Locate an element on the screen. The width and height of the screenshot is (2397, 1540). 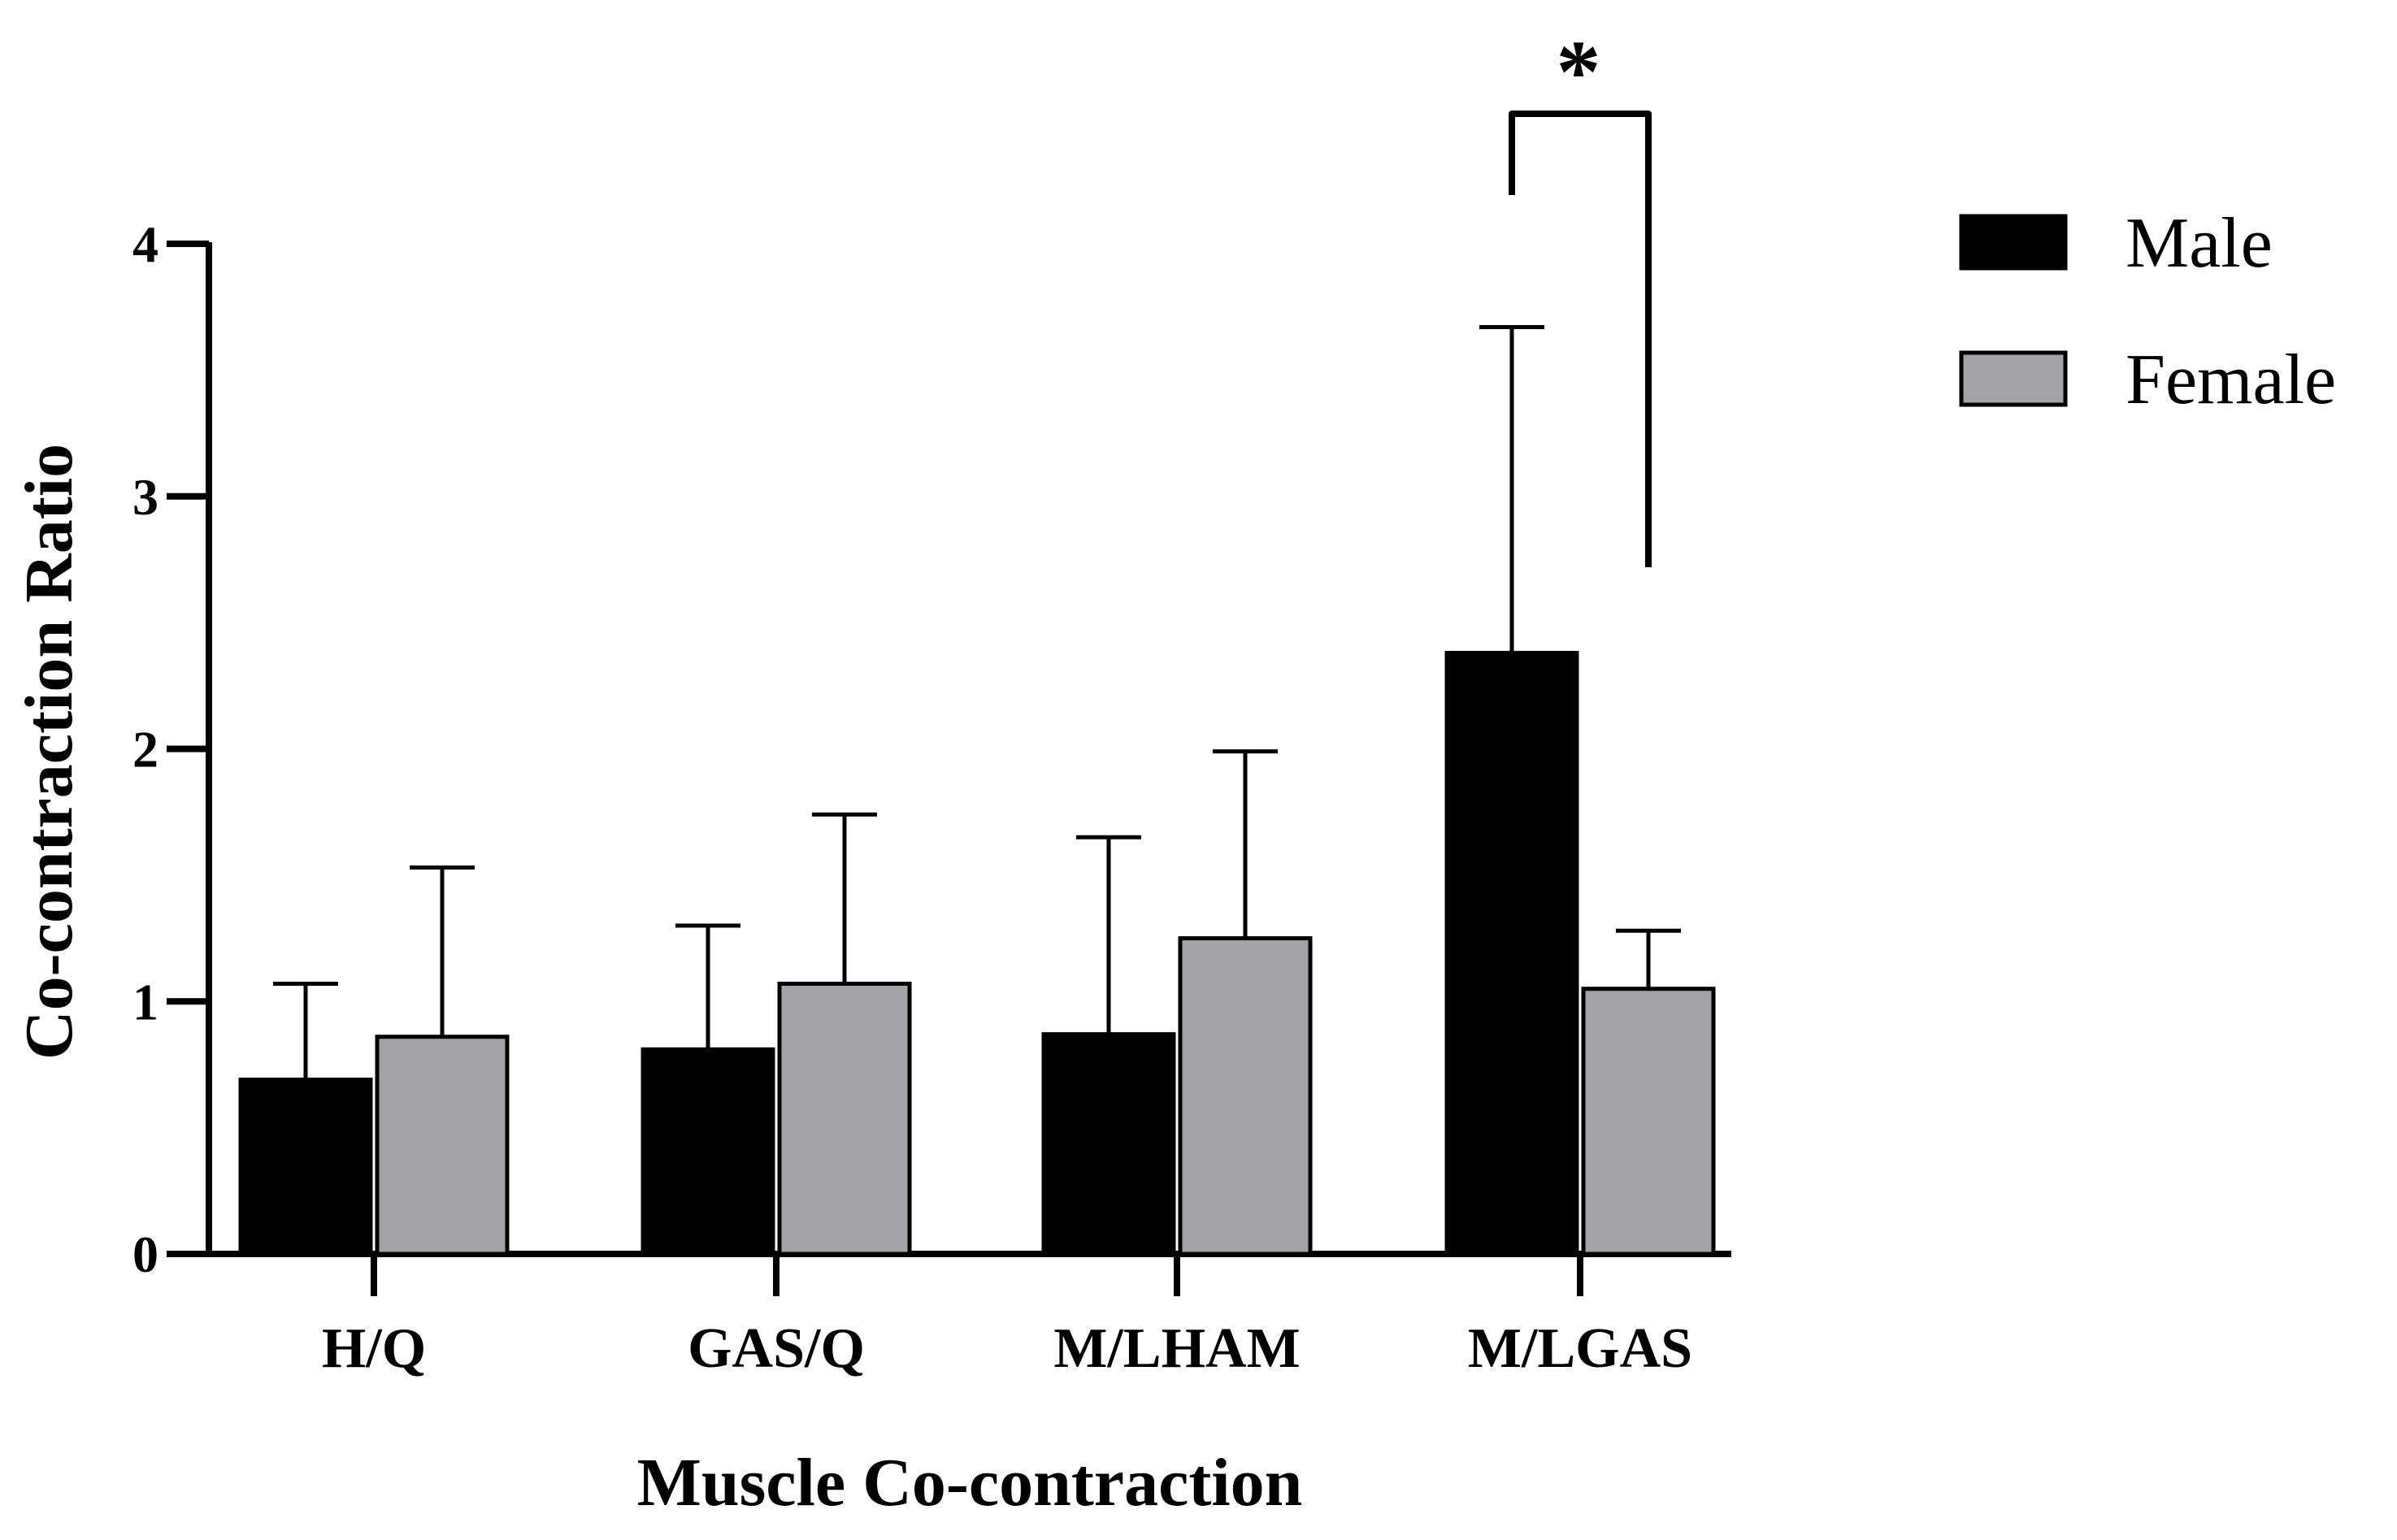
y-tick-label: 3 is located at coordinates (145, 497).